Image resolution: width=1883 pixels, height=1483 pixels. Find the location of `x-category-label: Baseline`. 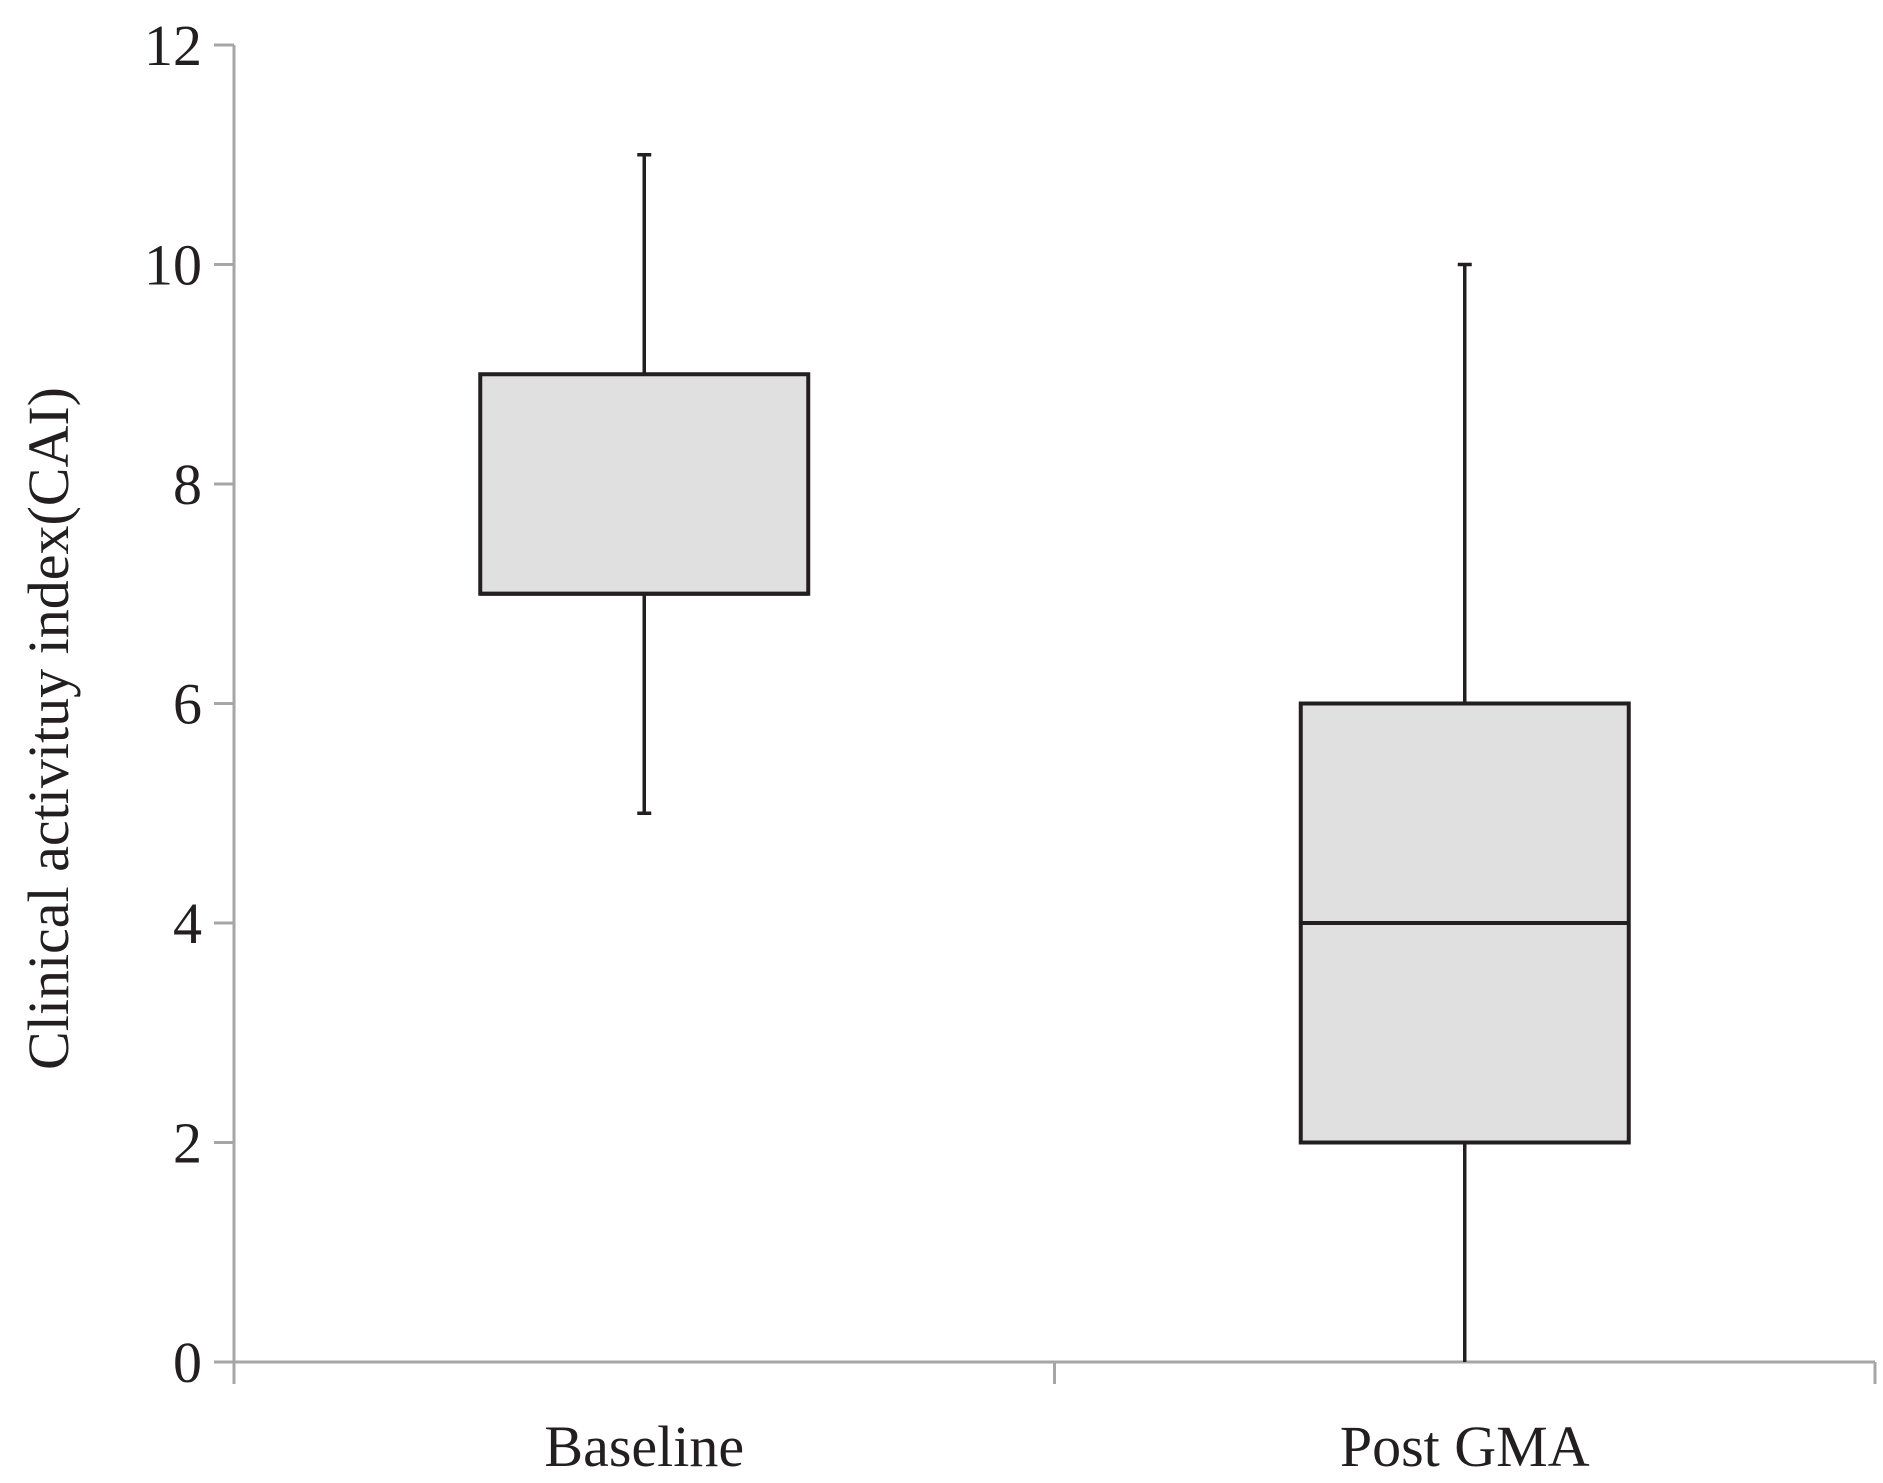

x-category-label: Baseline is located at coordinates (644, 1446).